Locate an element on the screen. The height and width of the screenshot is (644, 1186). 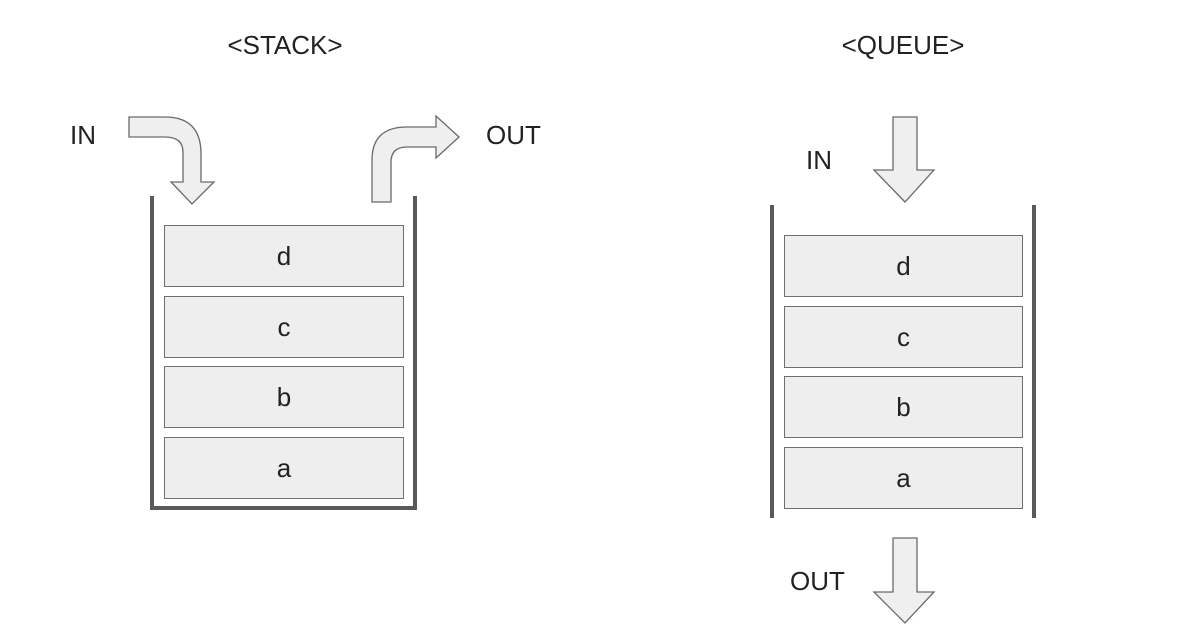
queue-item: b is located at coordinates (903, 407).